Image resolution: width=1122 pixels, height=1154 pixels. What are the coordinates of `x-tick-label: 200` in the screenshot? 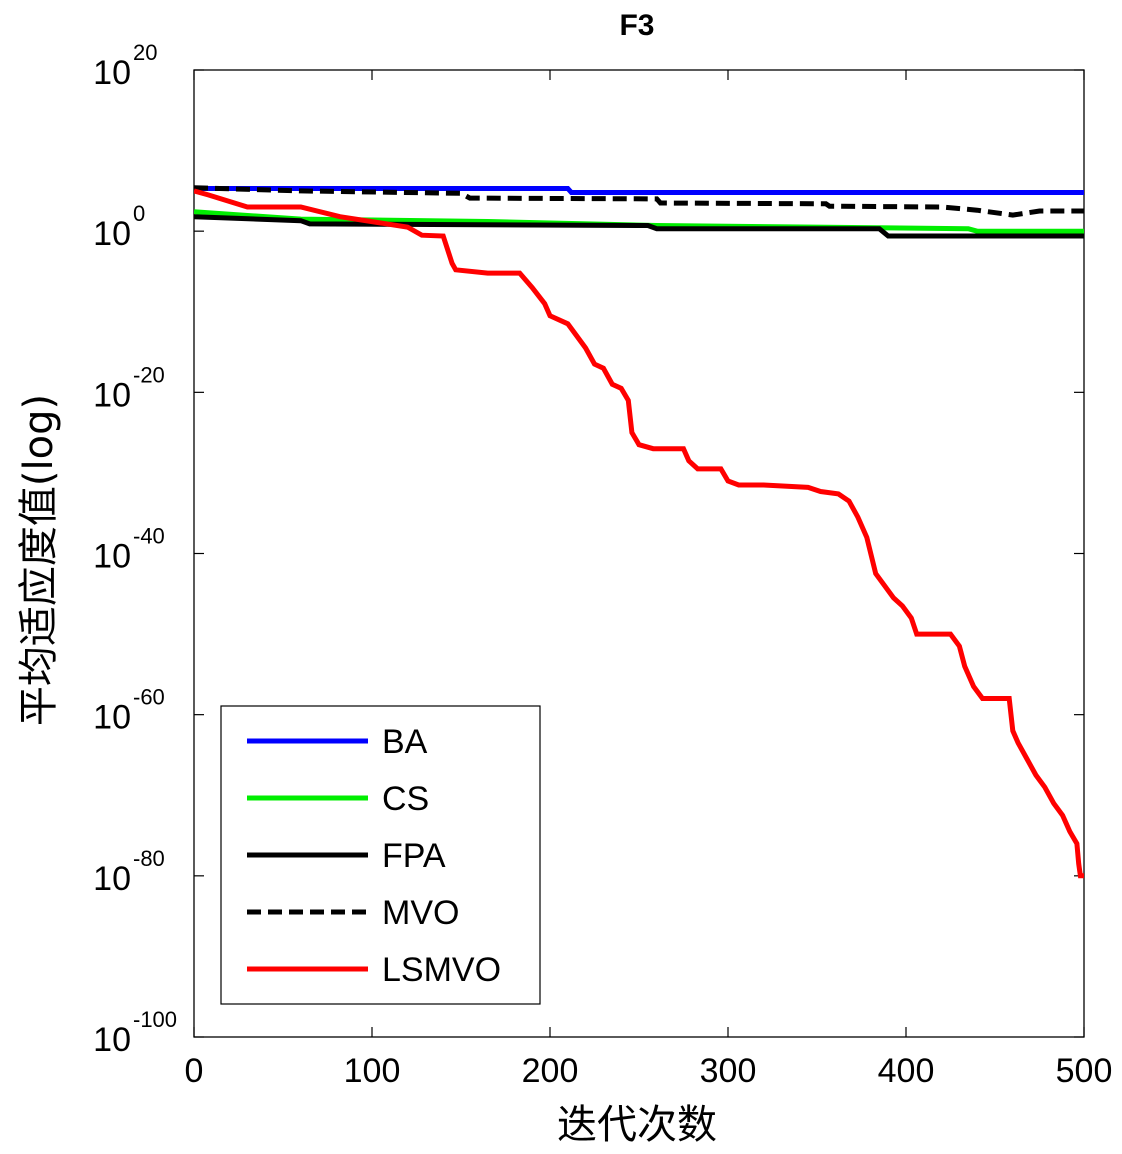 It's located at (550, 1071).